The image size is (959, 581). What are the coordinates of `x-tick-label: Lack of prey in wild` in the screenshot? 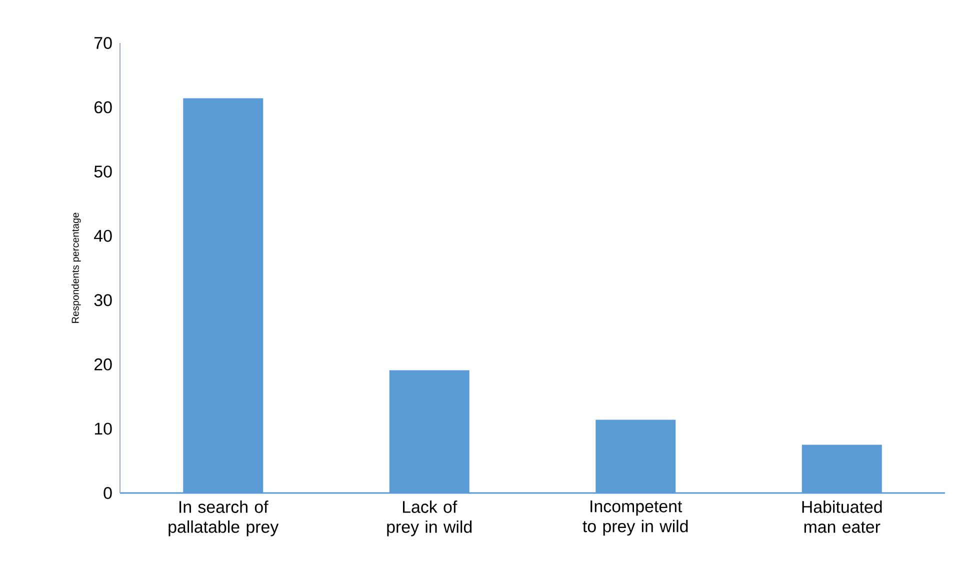 It's located at (429, 518).